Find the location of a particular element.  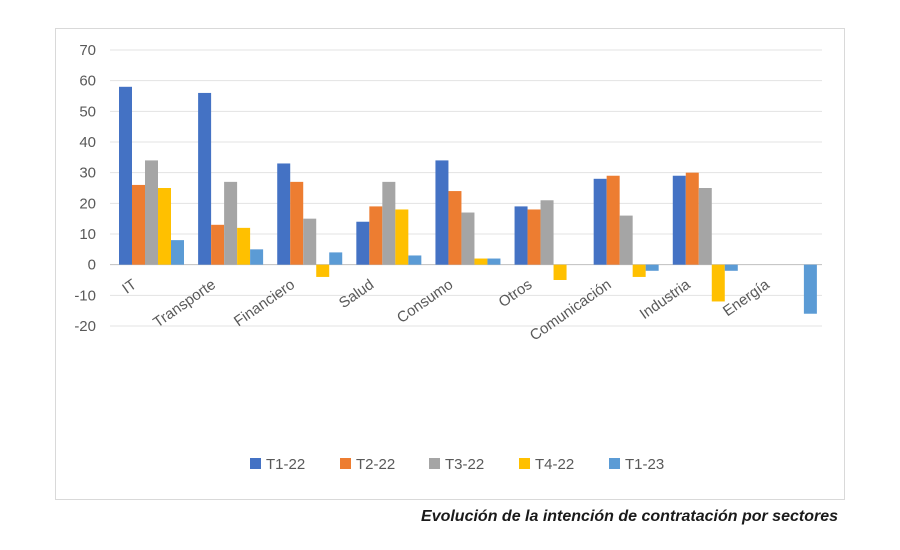

category-label: Energía is located at coordinates (746, 298).